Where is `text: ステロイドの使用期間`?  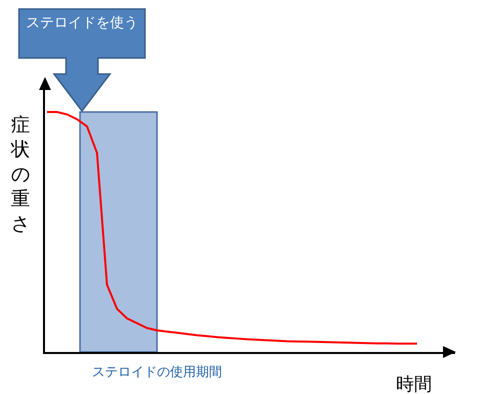
text: ステロイドの使用期間 is located at coordinates (157, 371).